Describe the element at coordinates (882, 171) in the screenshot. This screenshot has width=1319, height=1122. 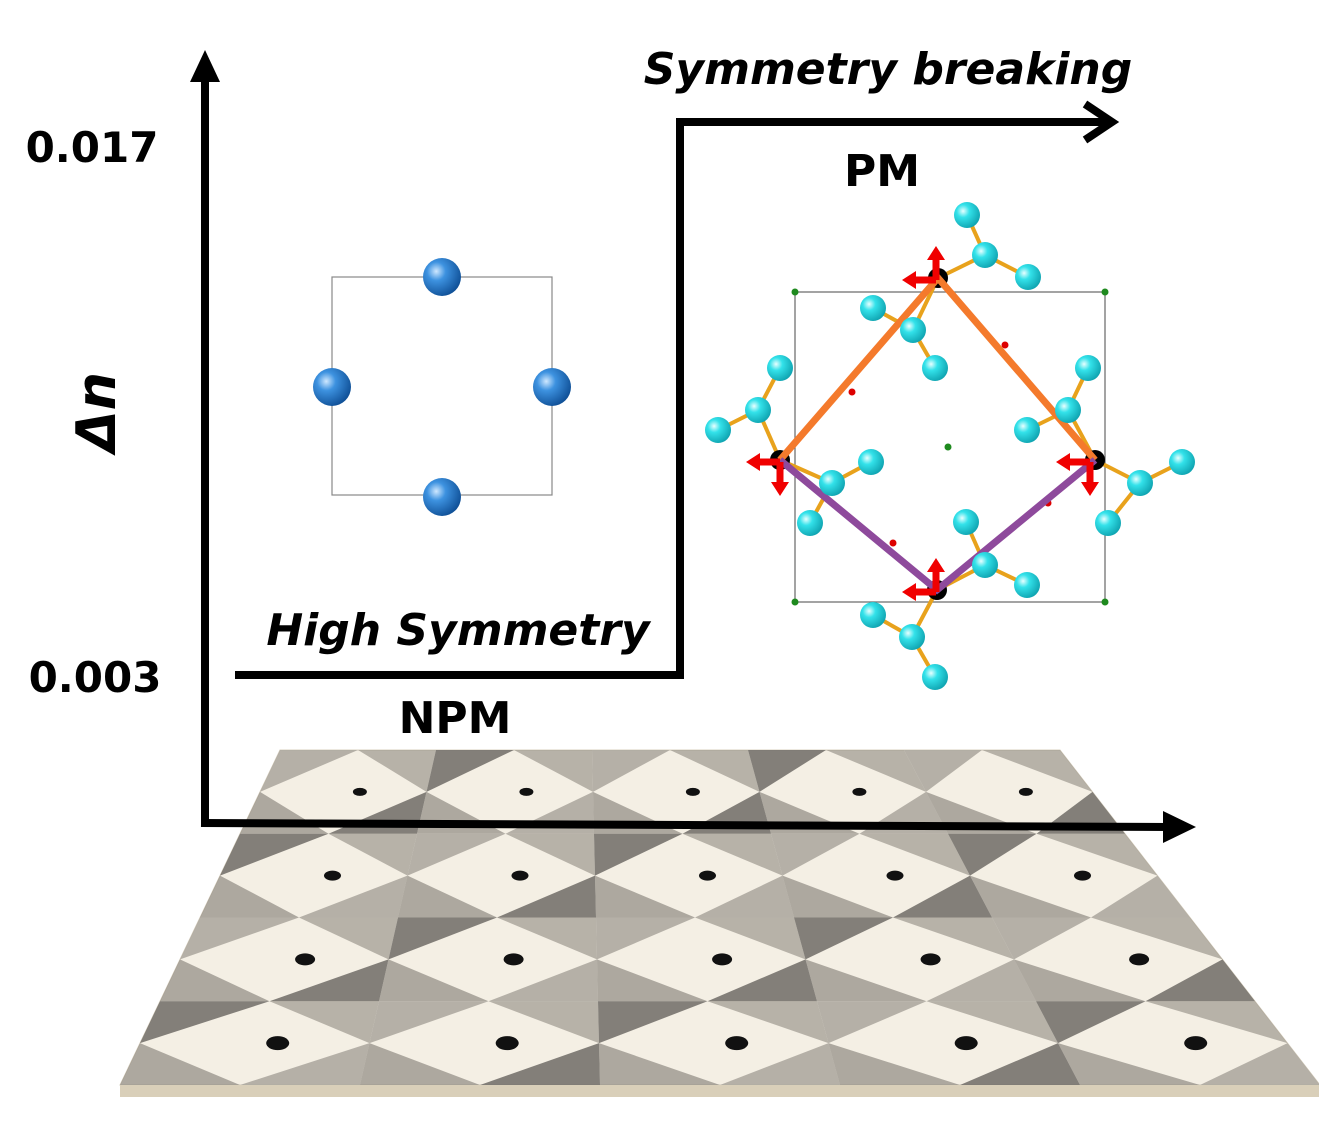
I see `pm-phase-label: PM` at that location.